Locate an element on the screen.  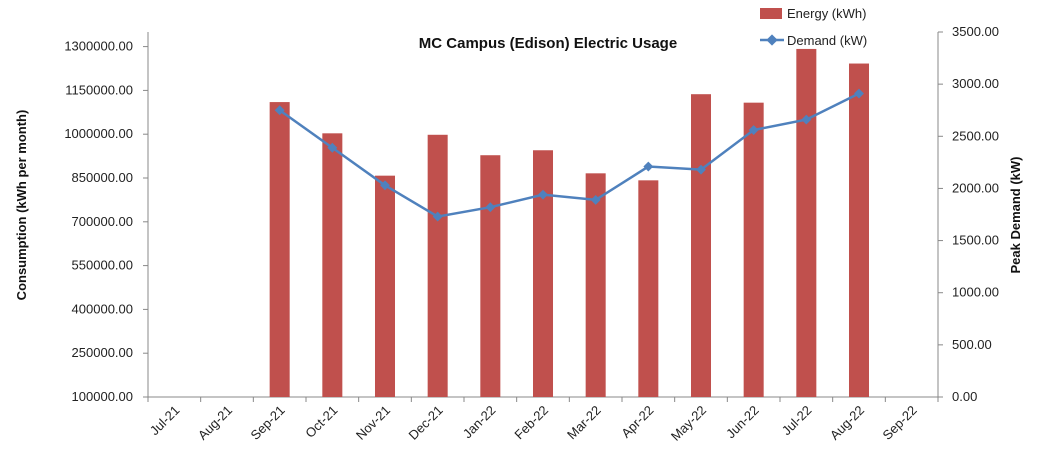
y2-tick-label: 1500.00 is located at coordinates (975, 240).